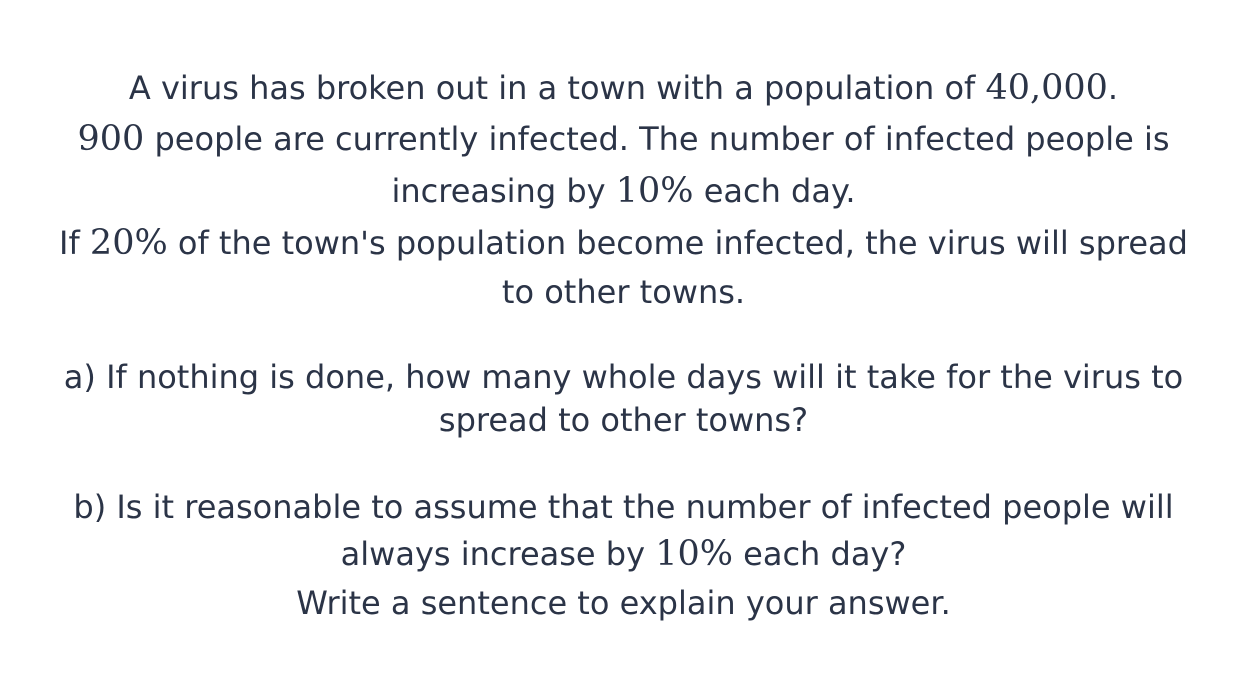  Describe the element at coordinates (1046, 88) in the screenshot. I see `math-value: 40,000` at that location.